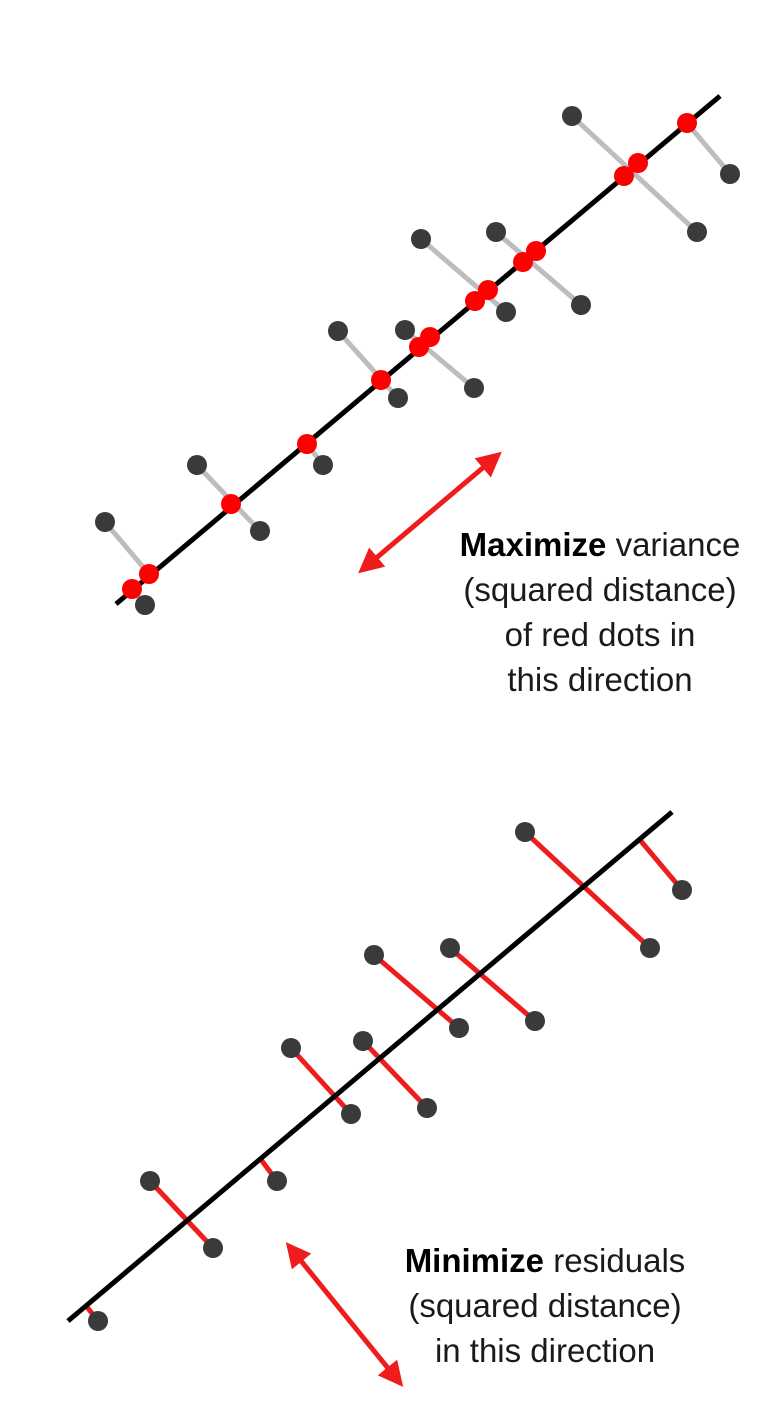 This screenshot has height=1413, width=774. What do you see at coordinates (600, 634) in the screenshot?
I see `caption-line-3: of red dots in` at bounding box center [600, 634].